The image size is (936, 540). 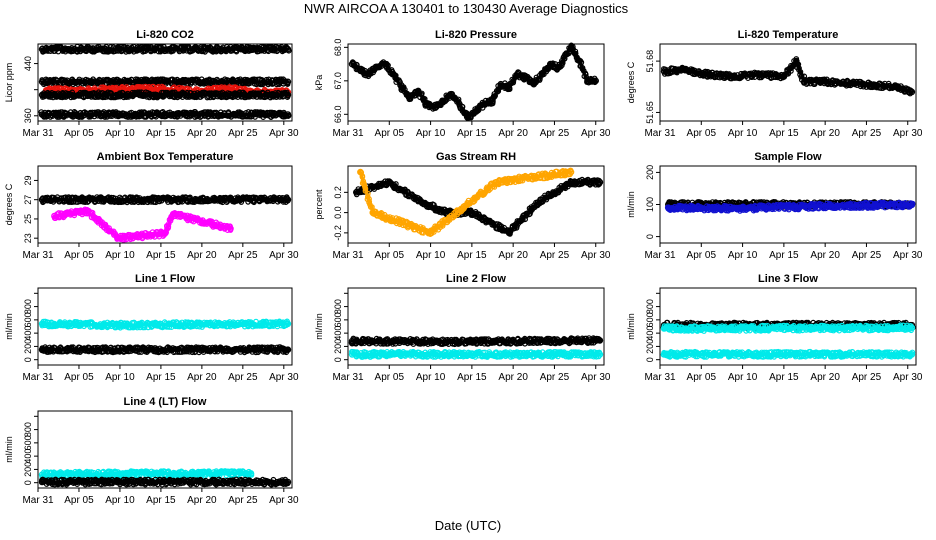 What do you see at coordinates (650, 61) in the screenshot?
I see `y-tick-label: 51.68` at bounding box center [650, 61].